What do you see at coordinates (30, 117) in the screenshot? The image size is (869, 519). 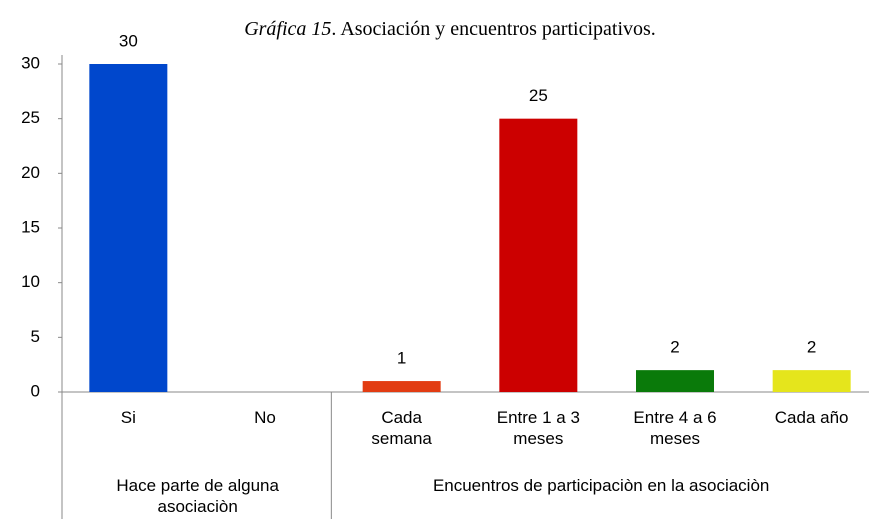 I see `y-tick-label: 25` at bounding box center [30, 117].